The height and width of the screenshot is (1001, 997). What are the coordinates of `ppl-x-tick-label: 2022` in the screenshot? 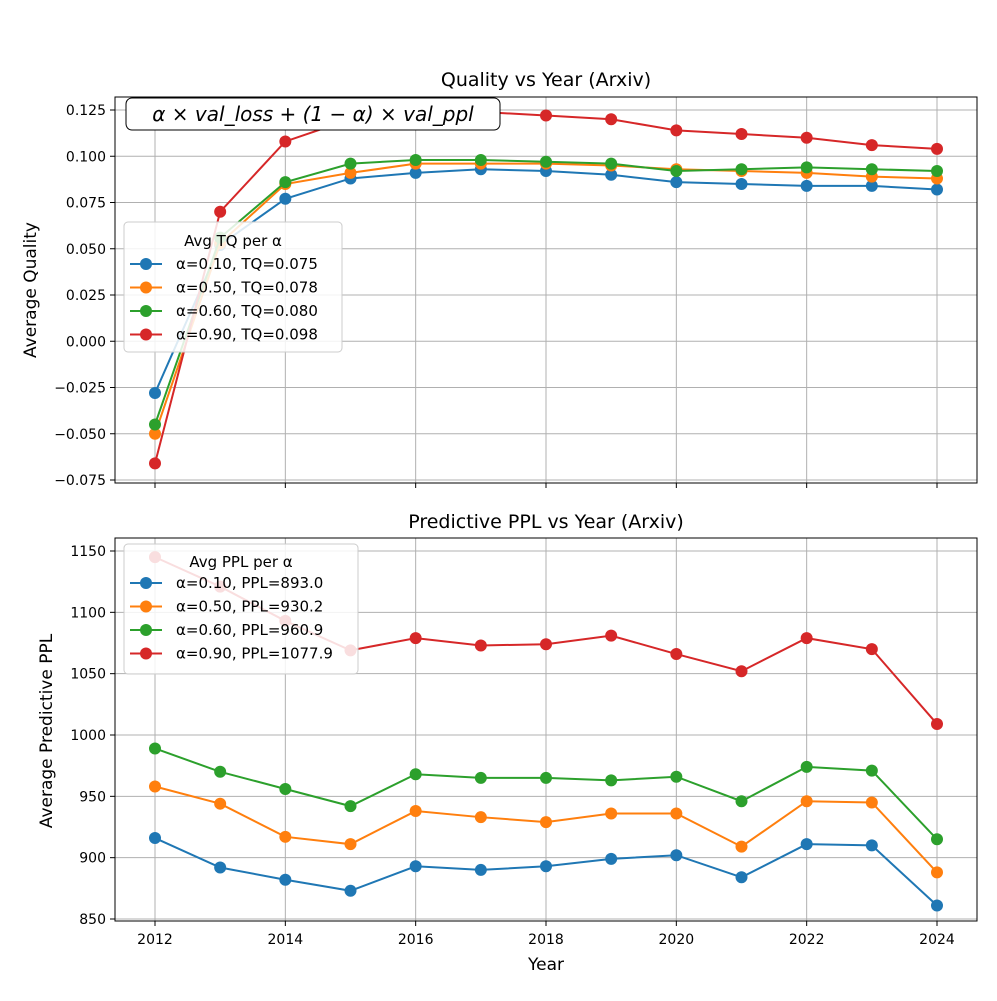 It's located at (807, 940).